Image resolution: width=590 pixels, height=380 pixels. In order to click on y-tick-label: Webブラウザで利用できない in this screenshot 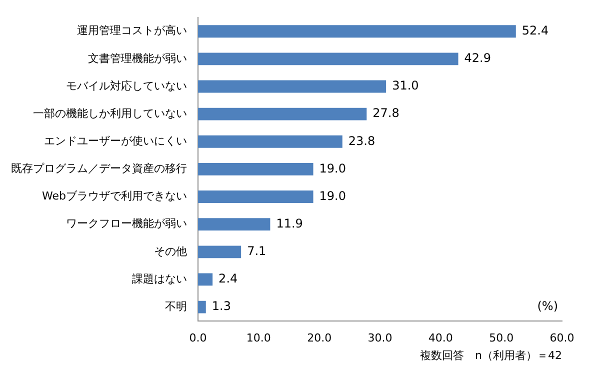, I will do `click(114, 196)`.